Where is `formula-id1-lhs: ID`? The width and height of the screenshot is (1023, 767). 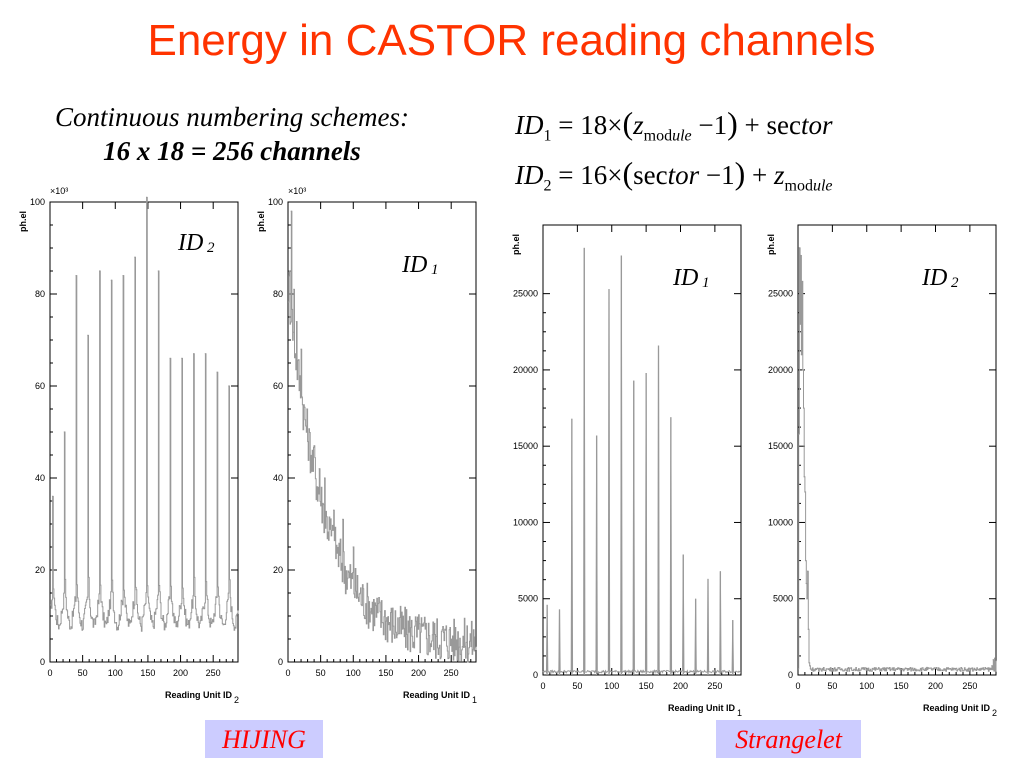
formula-id1-lhs: ID is located at coordinates (529, 125).